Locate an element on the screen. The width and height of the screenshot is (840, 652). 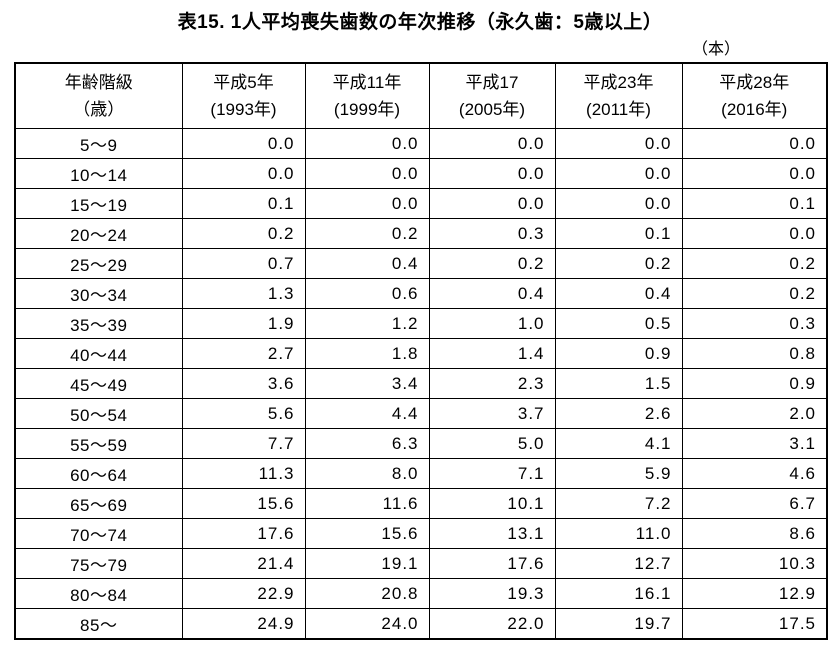
value-cell: 17.5 is located at coordinates (754, 624).